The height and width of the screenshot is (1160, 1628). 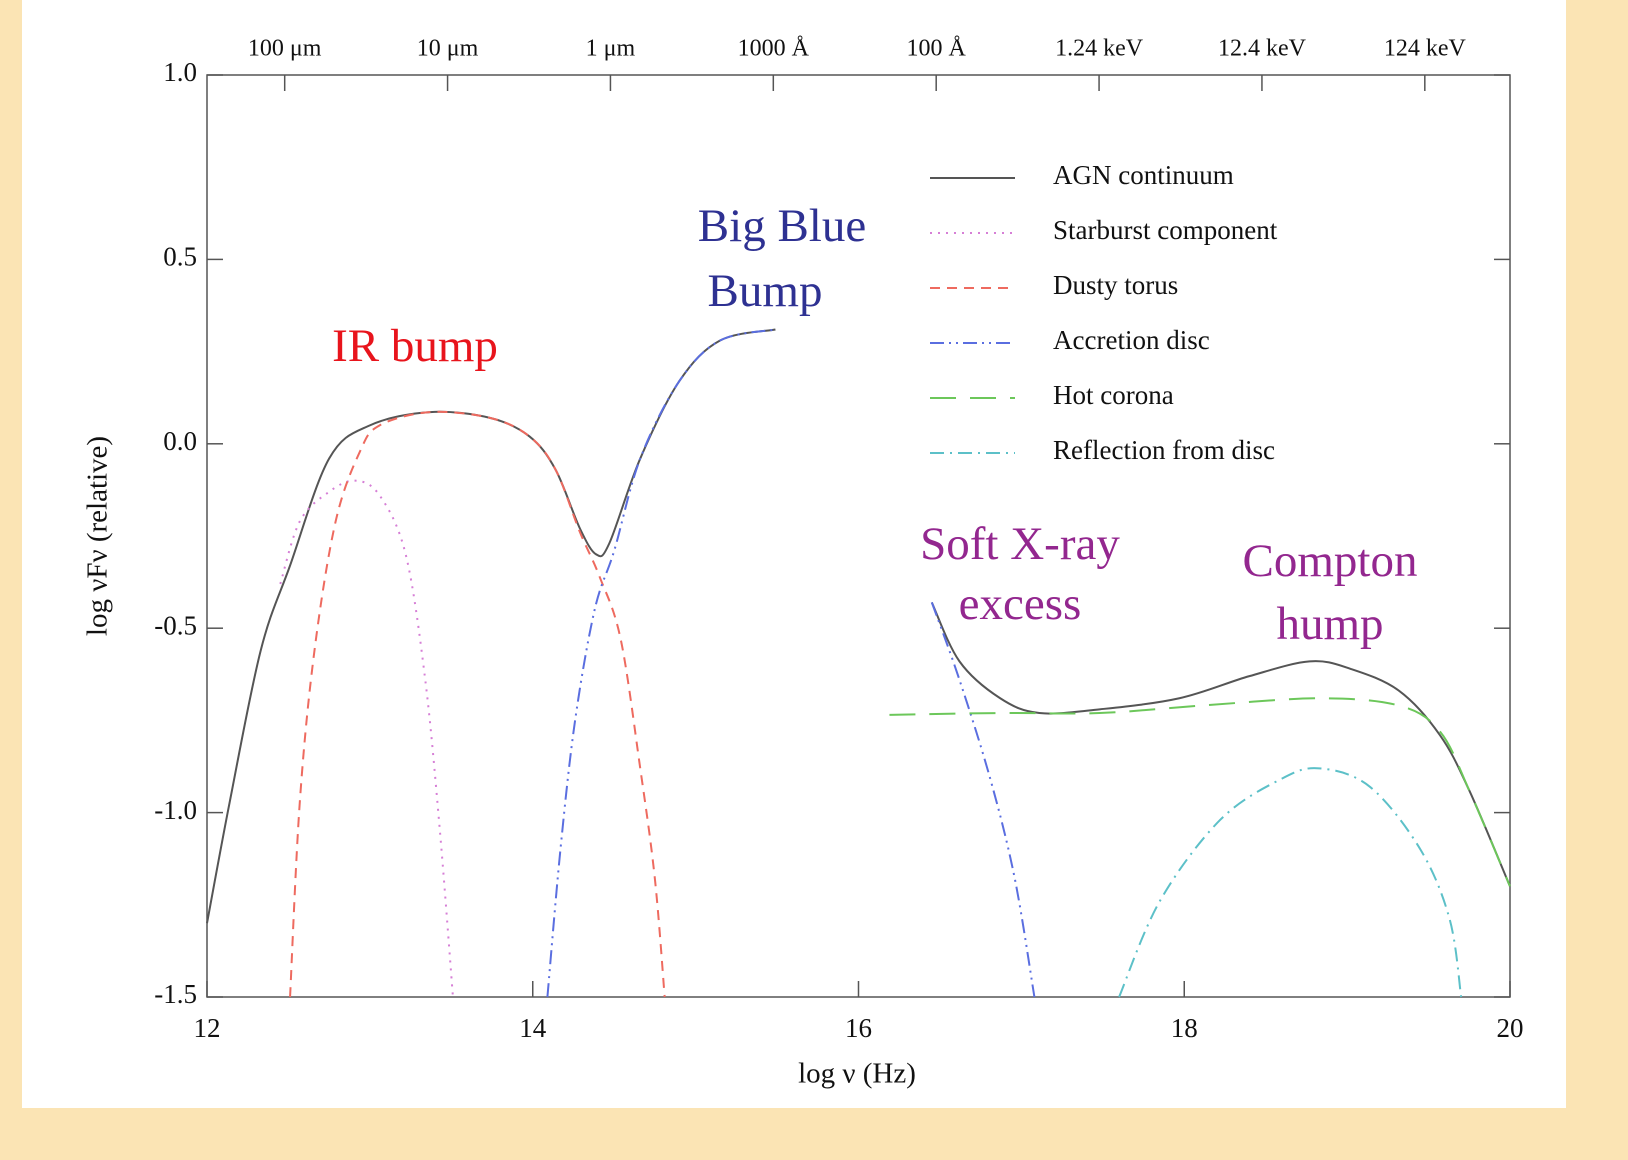 I want to click on y-tick-label: 1.0, so click(x=180, y=72).